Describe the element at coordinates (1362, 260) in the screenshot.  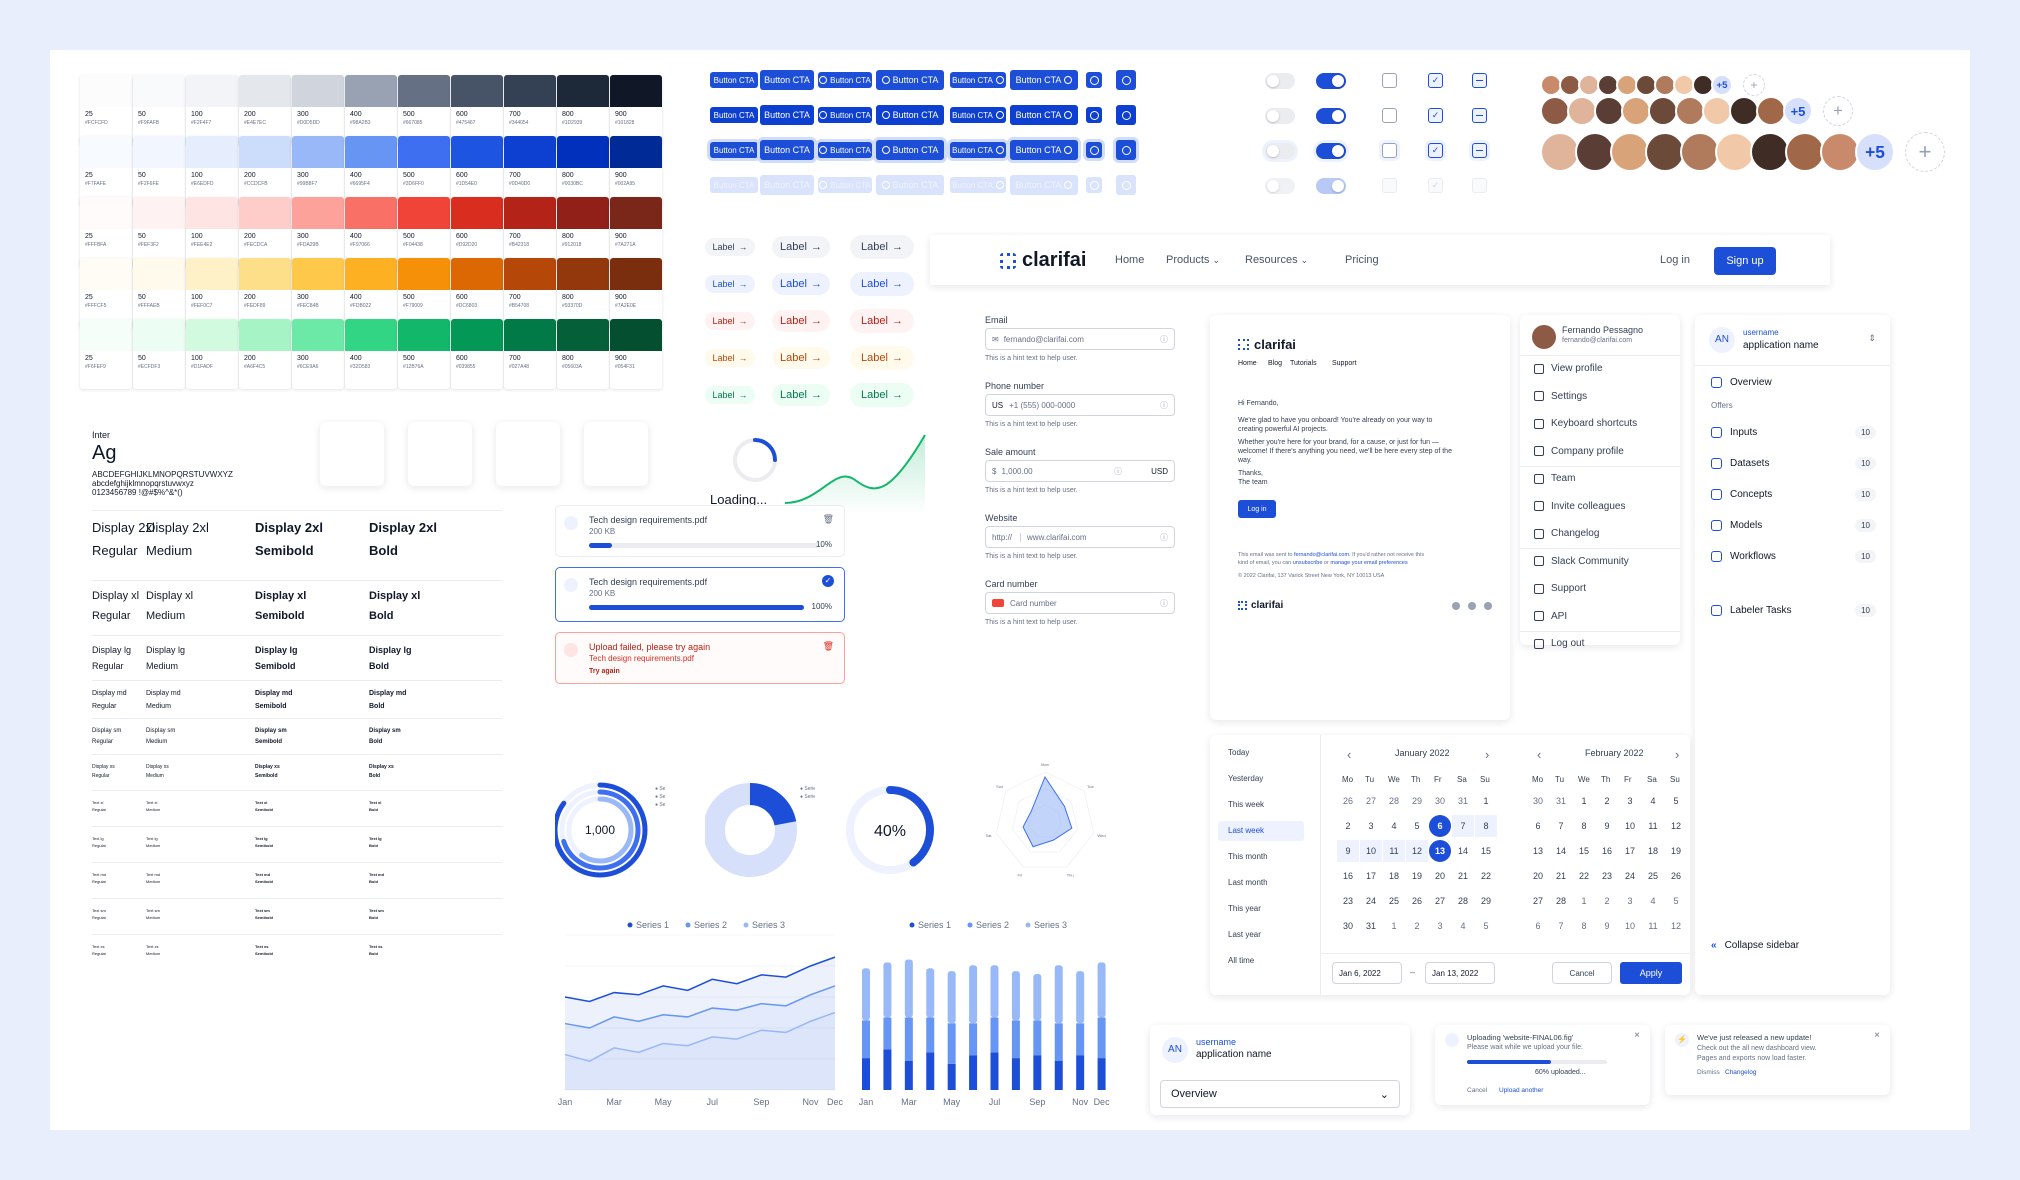
I see `nav-pricing: Pricing` at that location.